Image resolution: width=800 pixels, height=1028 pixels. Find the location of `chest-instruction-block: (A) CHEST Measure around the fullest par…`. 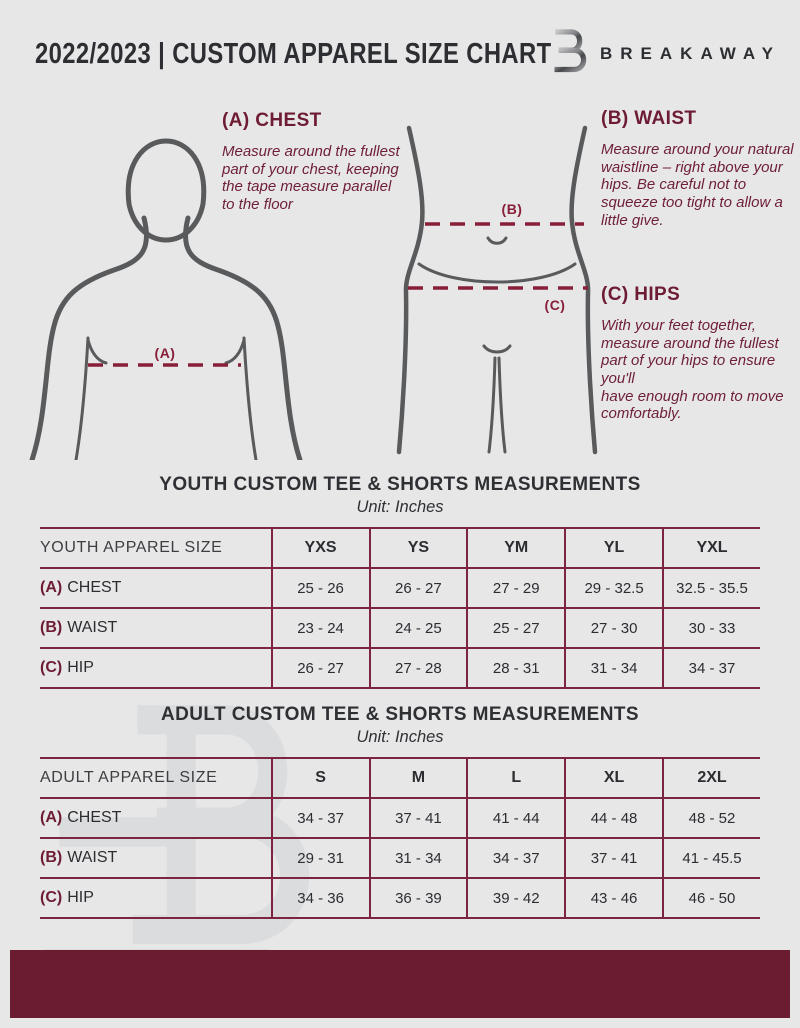

chest-instruction-block: (A) CHEST Measure around the fullest par… is located at coordinates (311, 162).